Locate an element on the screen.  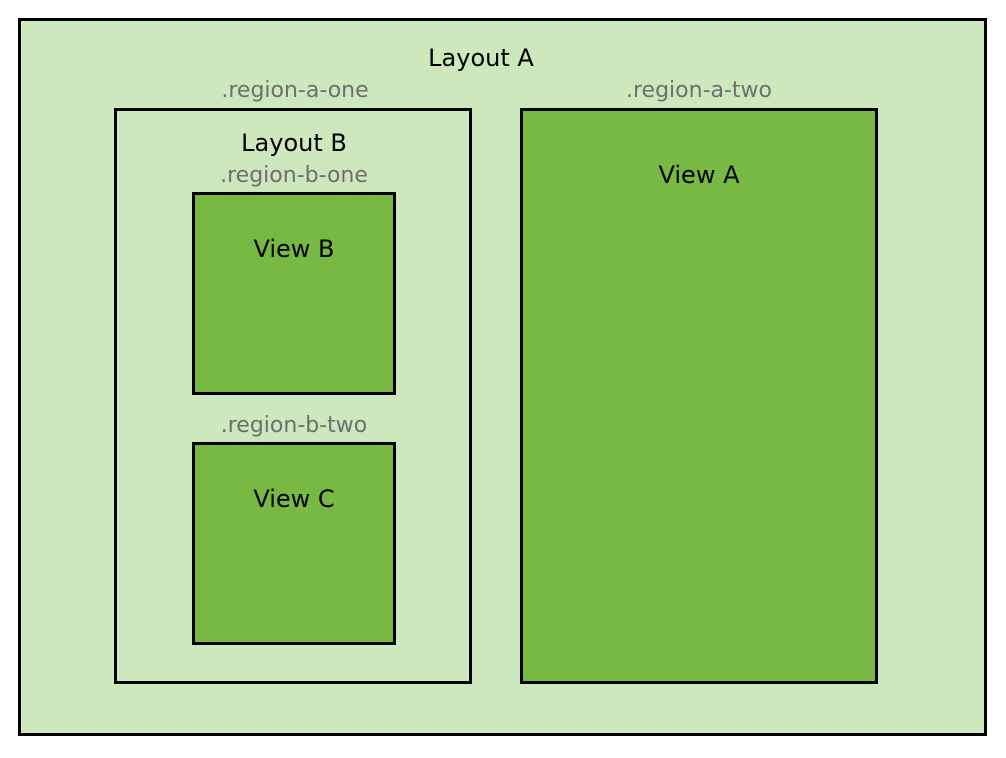
view-b-label: View B is located at coordinates (294, 249).